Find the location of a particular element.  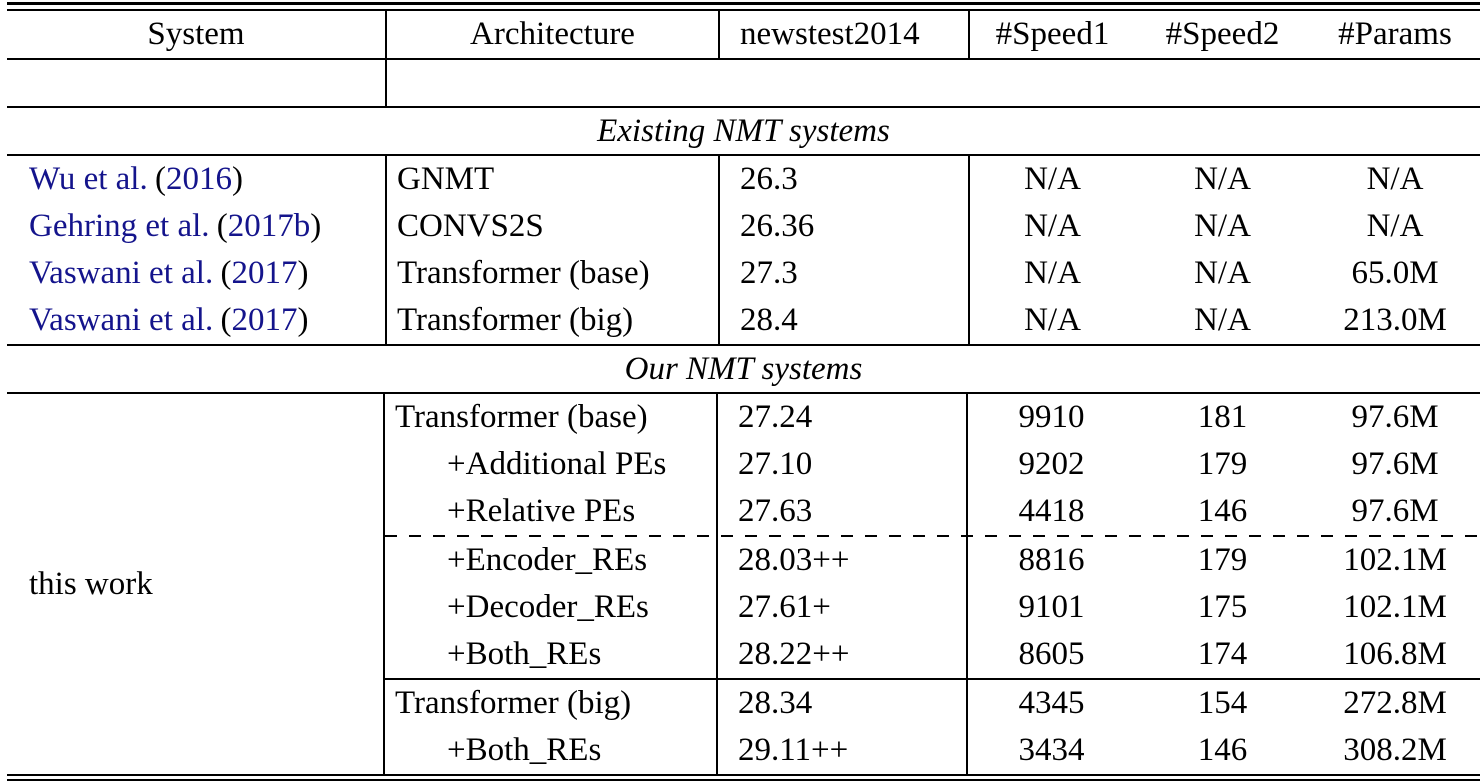

cell-speed1: 3434 is located at coordinates (1051, 750).